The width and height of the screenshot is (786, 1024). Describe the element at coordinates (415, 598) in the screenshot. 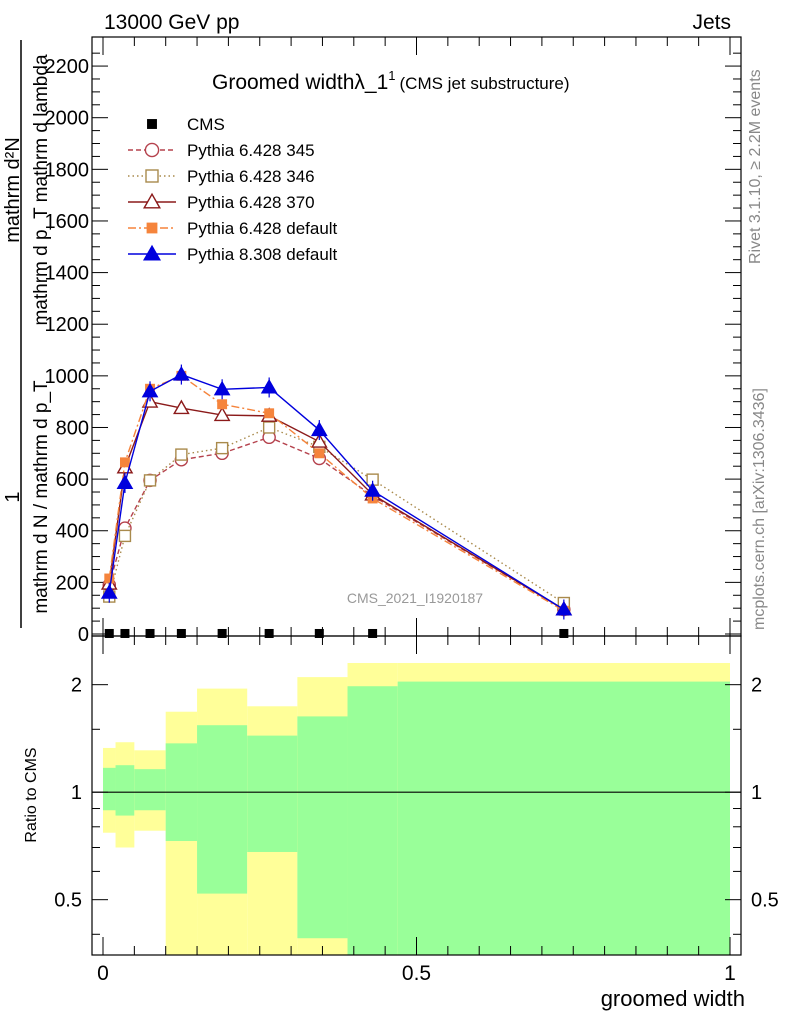

I see `analysis-watermark: CMS_2021_I1920187` at that location.